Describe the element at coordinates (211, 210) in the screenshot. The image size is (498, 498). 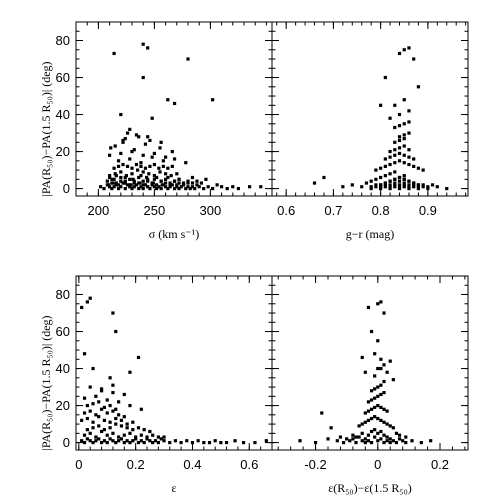
I see `x-tick-label: 300` at that location.